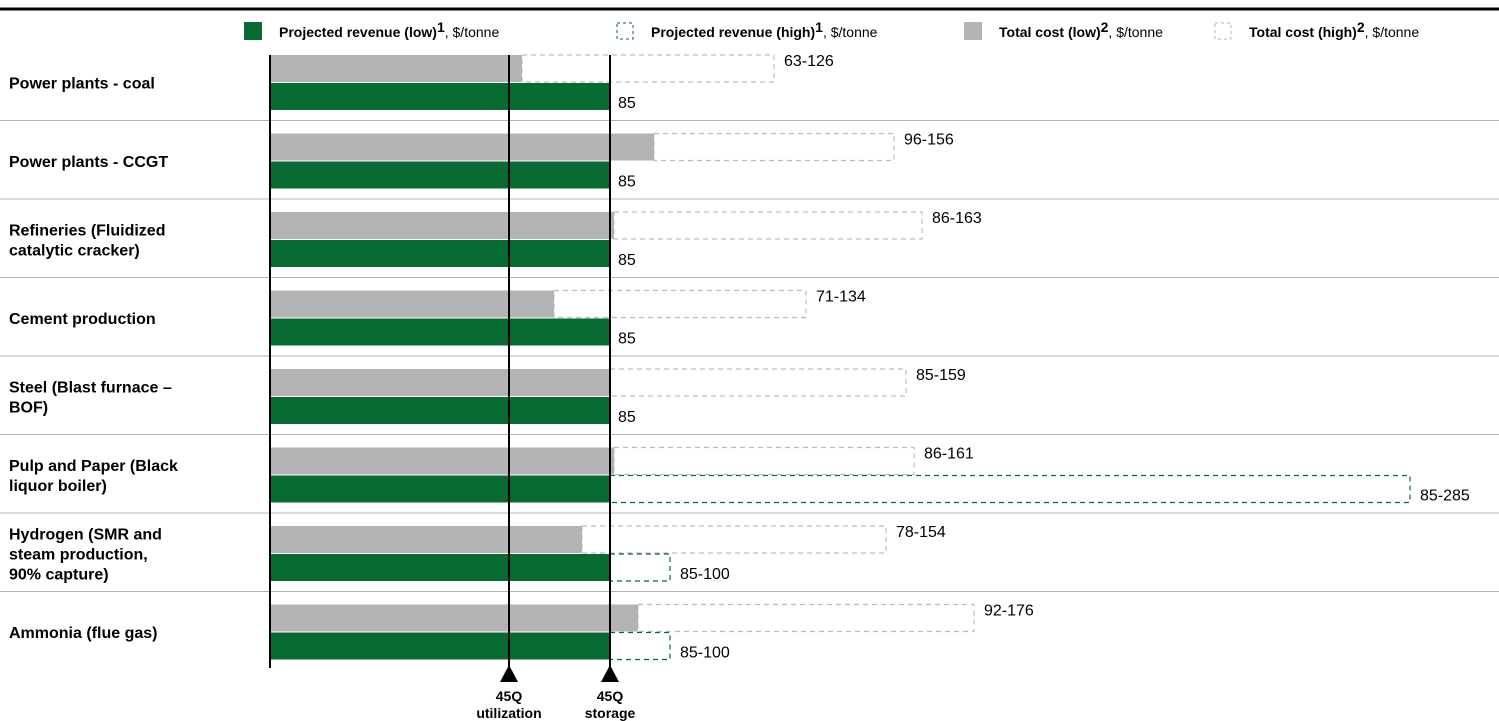 The height and width of the screenshot is (721, 1499). Describe the element at coordinates (921, 532) in the screenshot. I see `cost-range-label: 78-154` at that location.